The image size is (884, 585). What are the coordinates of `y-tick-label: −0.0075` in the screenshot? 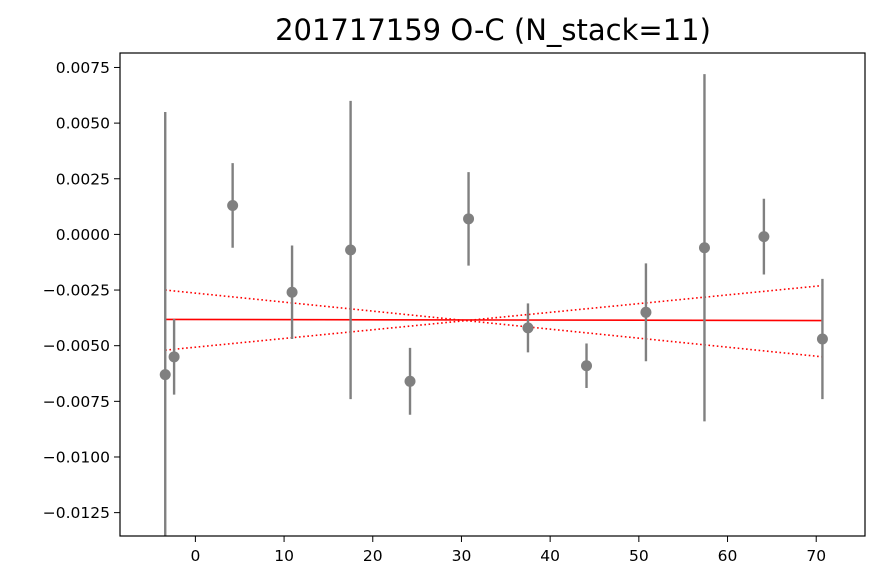 It's located at (76, 402).